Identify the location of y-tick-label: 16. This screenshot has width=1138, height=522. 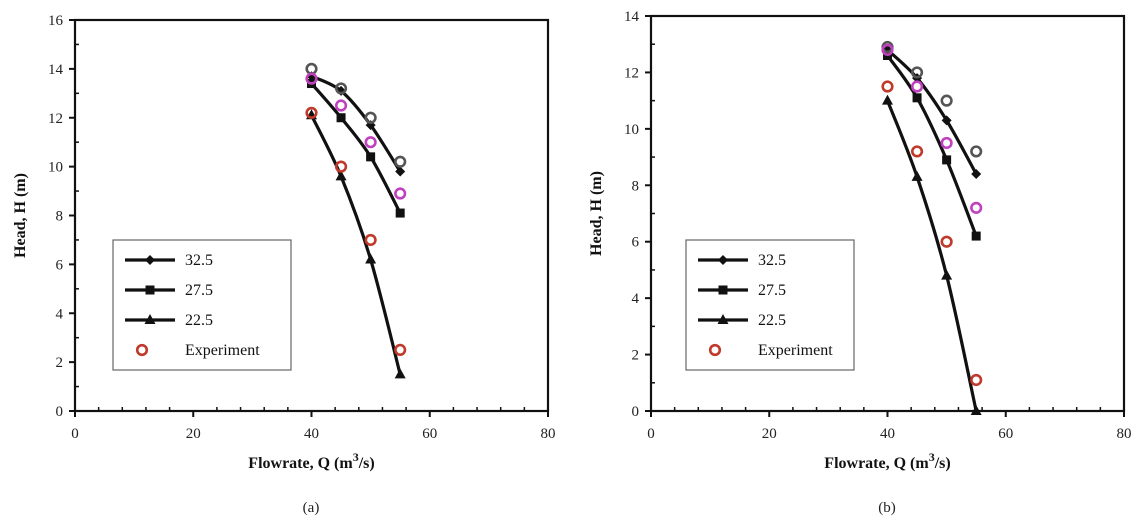
(56, 21).